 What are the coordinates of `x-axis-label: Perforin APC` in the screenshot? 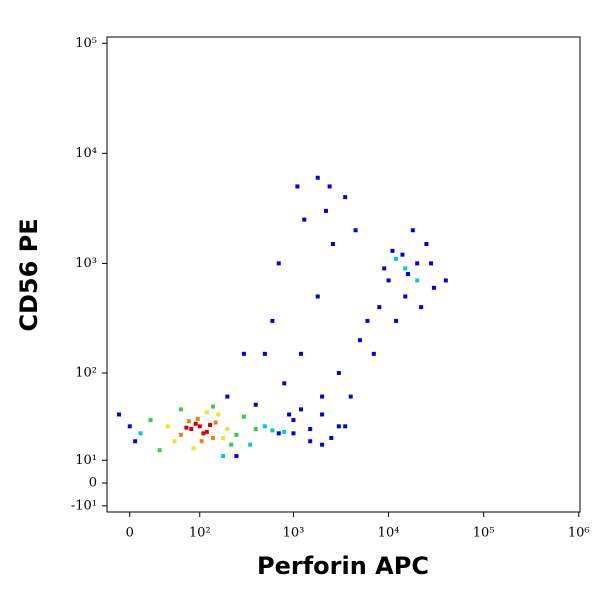 It's located at (343, 566).